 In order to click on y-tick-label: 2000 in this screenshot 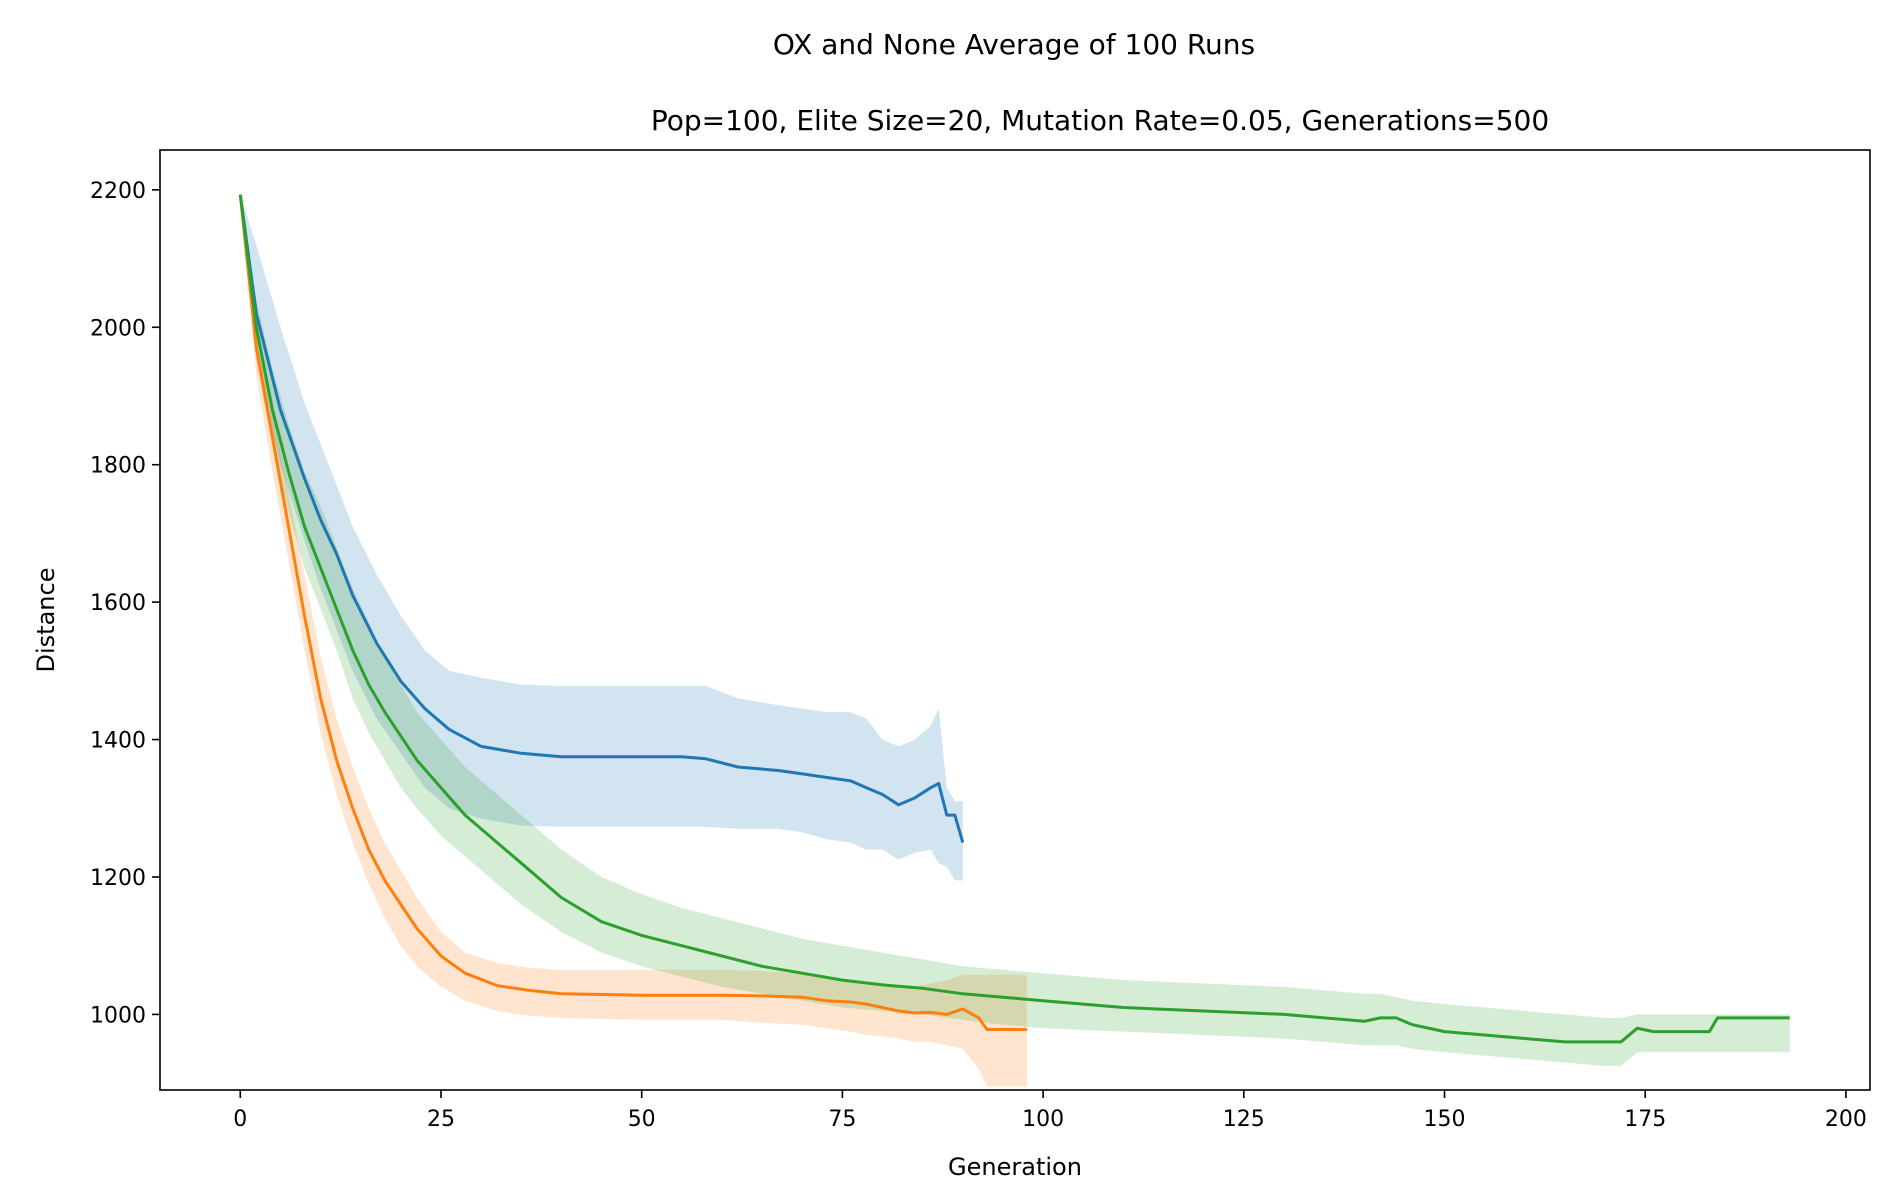, I will do `click(118, 328)`.